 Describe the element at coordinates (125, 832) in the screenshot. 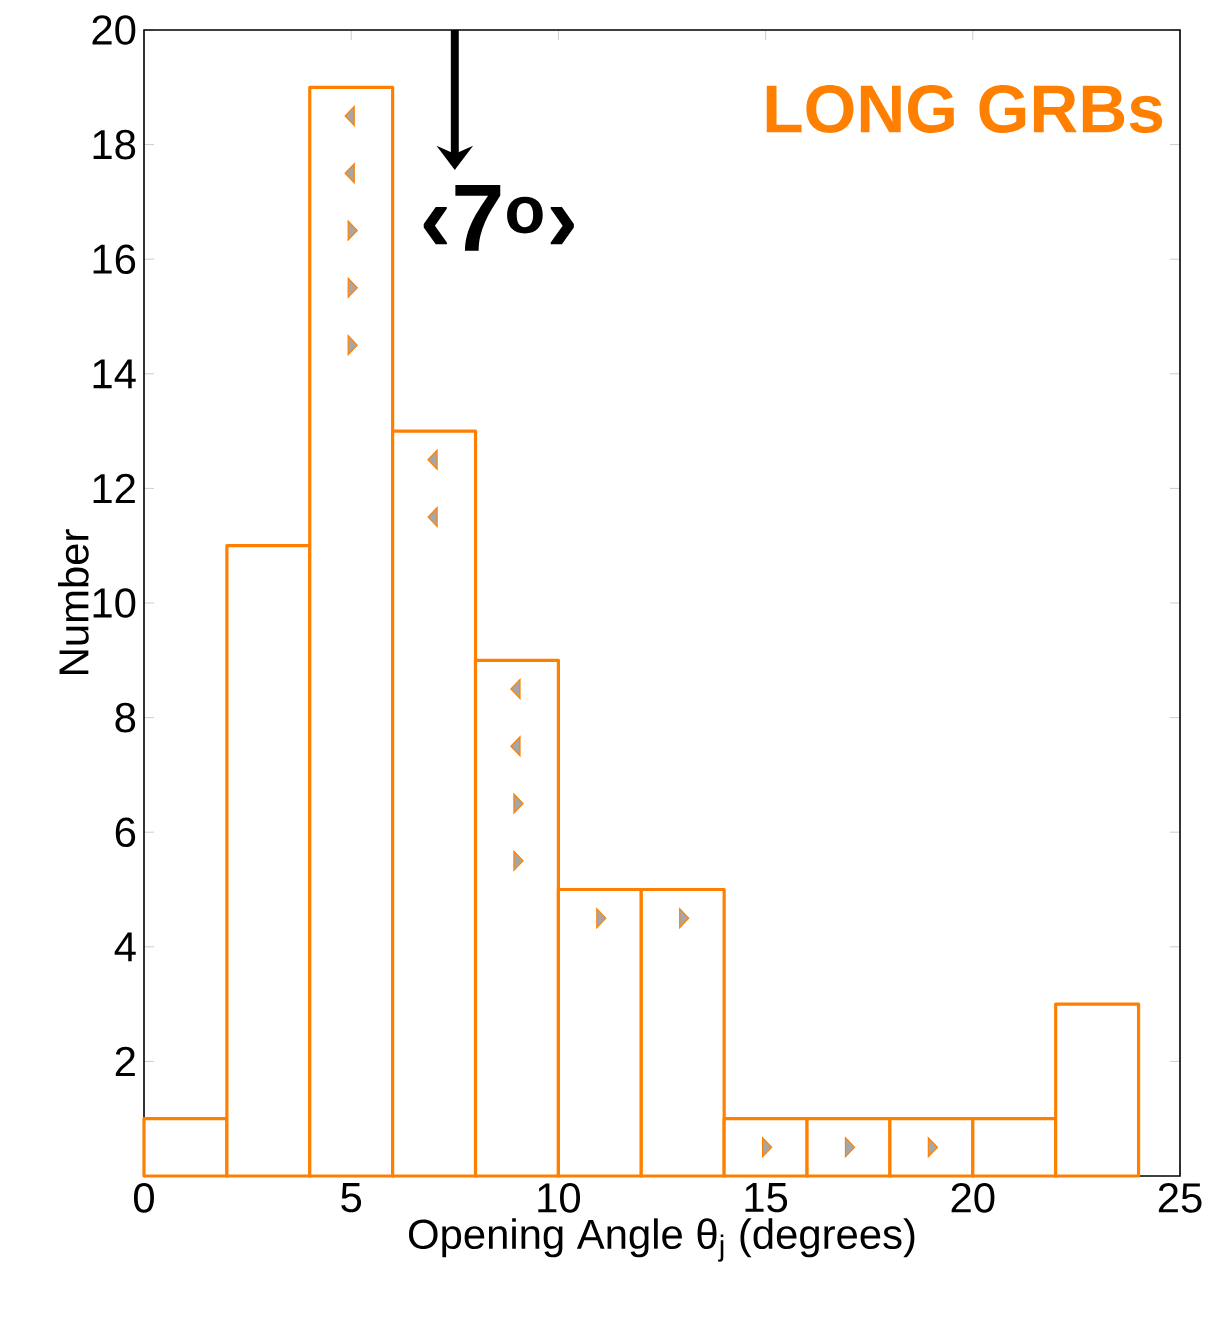

I see `y-tick-label: 6` at that location.